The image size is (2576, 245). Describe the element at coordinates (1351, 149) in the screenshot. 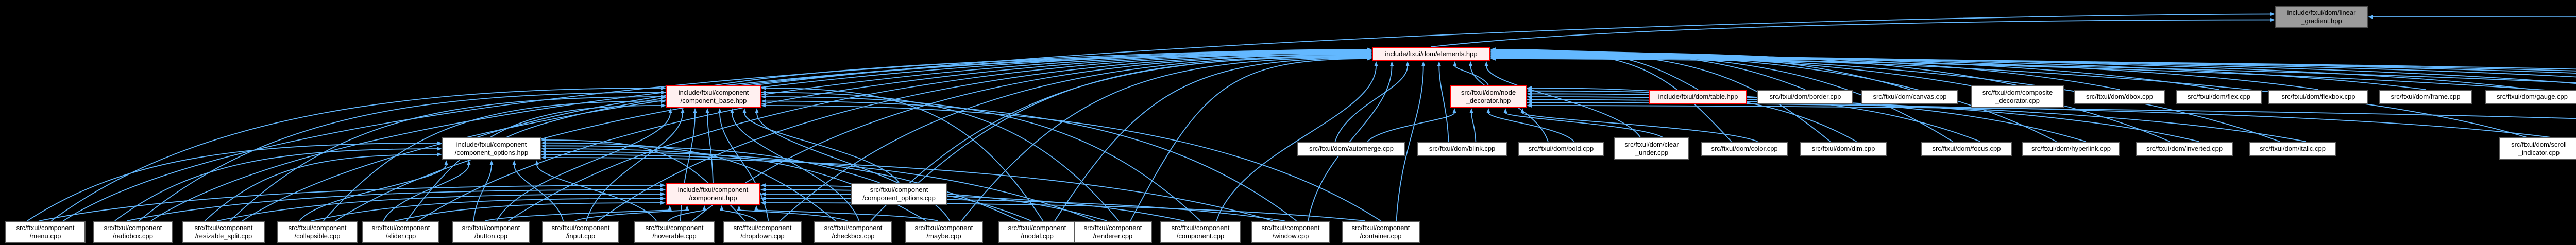

I see `graph-node-automerge-cpp: src/ftxui/dom/automerge.cpp` at that location.